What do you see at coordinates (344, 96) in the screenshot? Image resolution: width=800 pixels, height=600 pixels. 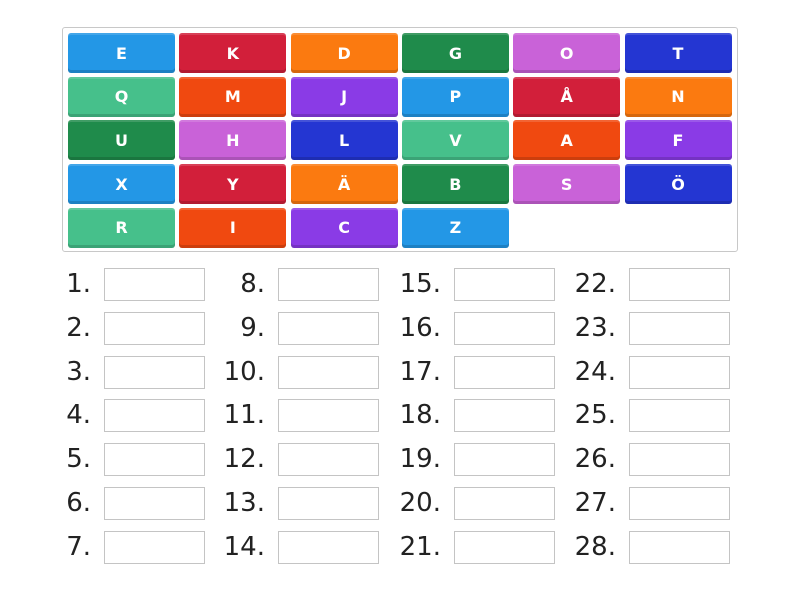 I see `letter-tile: J` at bounding box center [344, 96].